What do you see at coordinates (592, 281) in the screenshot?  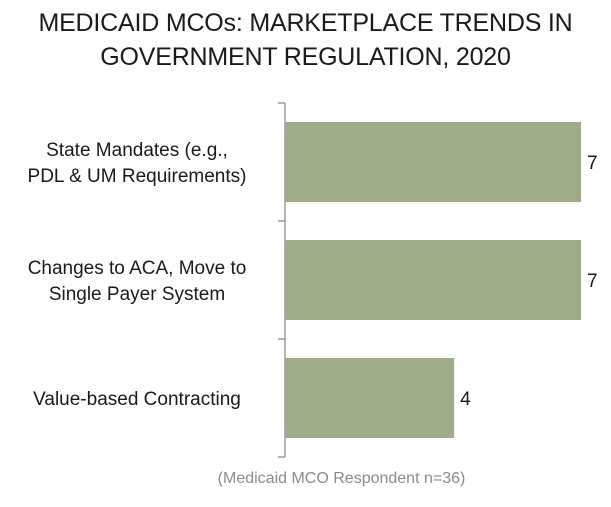 I see `data-label-2: 7` at bounding box center [592, 281].